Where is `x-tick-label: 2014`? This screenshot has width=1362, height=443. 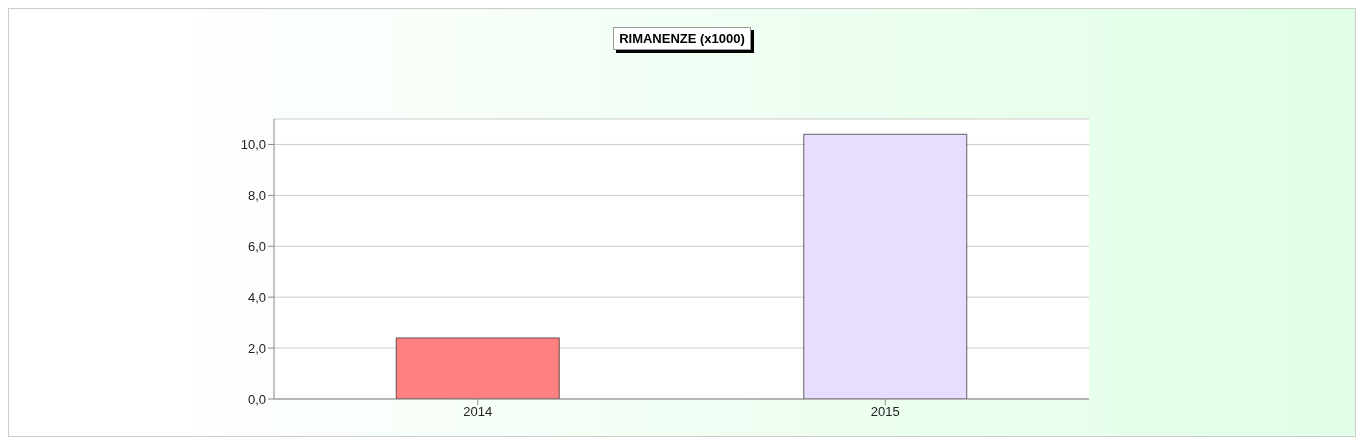 x-tick-label: 2014 is located at coordinates (478, 412).